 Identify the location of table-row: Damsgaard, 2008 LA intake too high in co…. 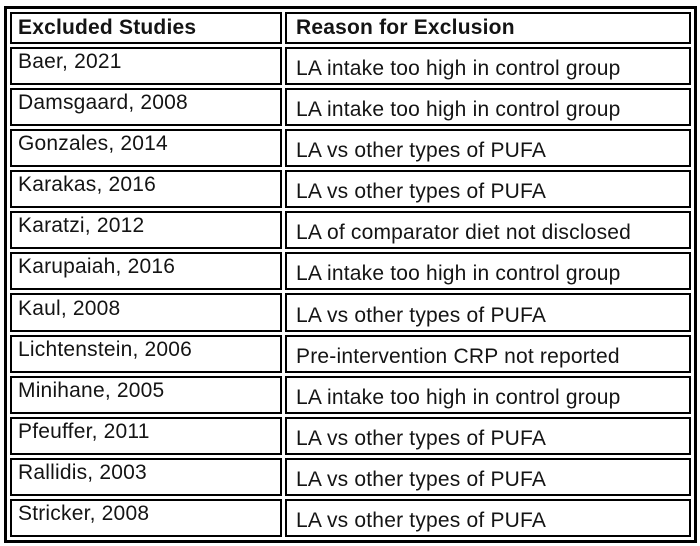
(350, 107).